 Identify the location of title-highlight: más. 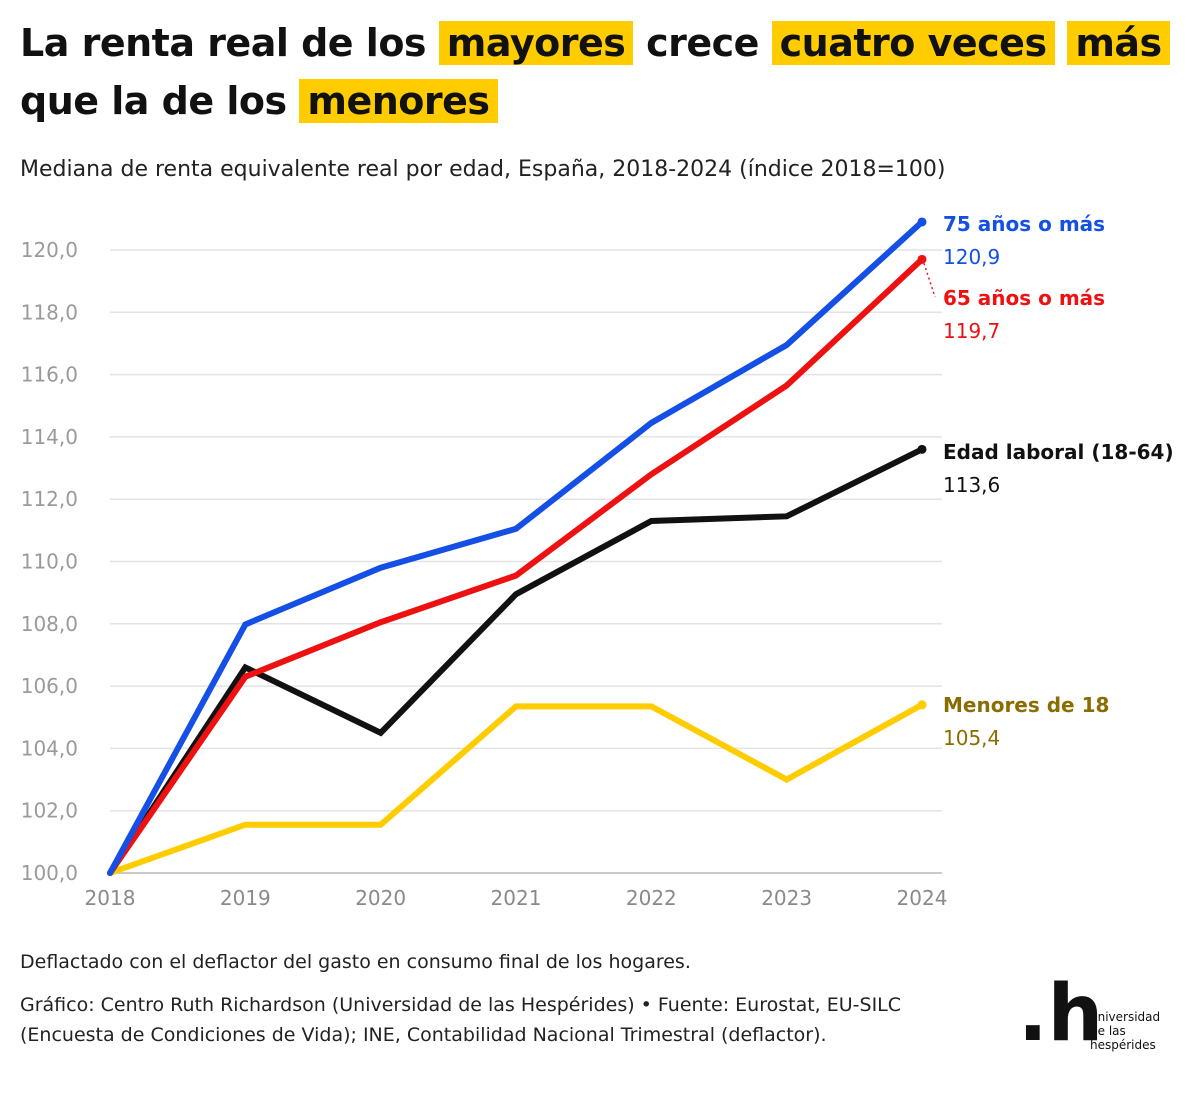
(1118, 43).